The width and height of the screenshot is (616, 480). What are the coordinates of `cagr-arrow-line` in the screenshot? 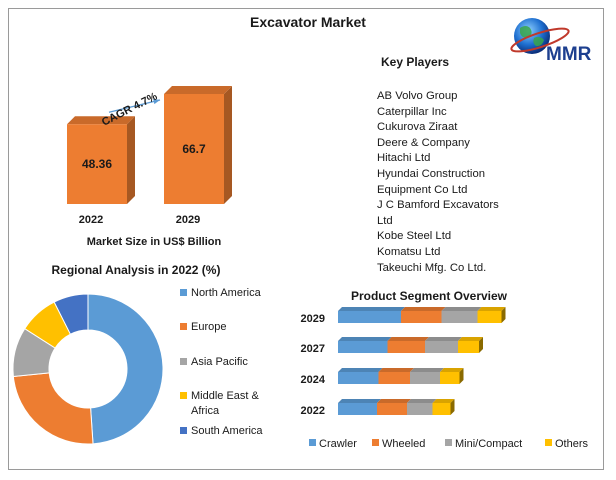 It's located at (134, 106).